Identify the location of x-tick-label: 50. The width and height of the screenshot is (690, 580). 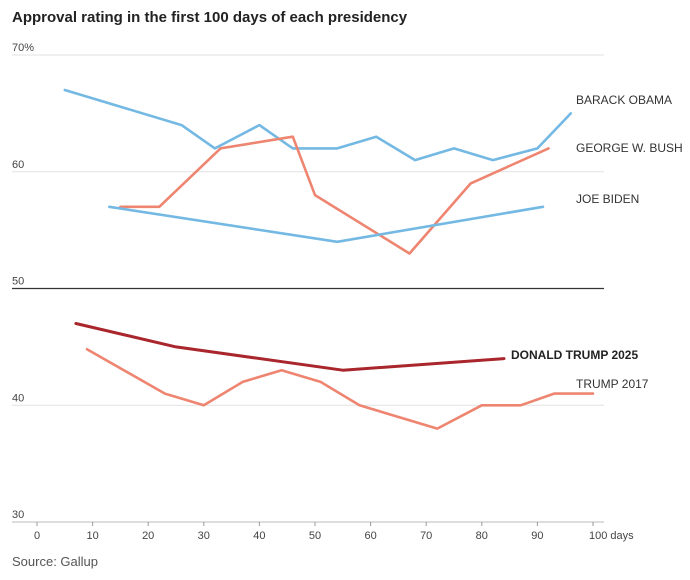
(315, 536).